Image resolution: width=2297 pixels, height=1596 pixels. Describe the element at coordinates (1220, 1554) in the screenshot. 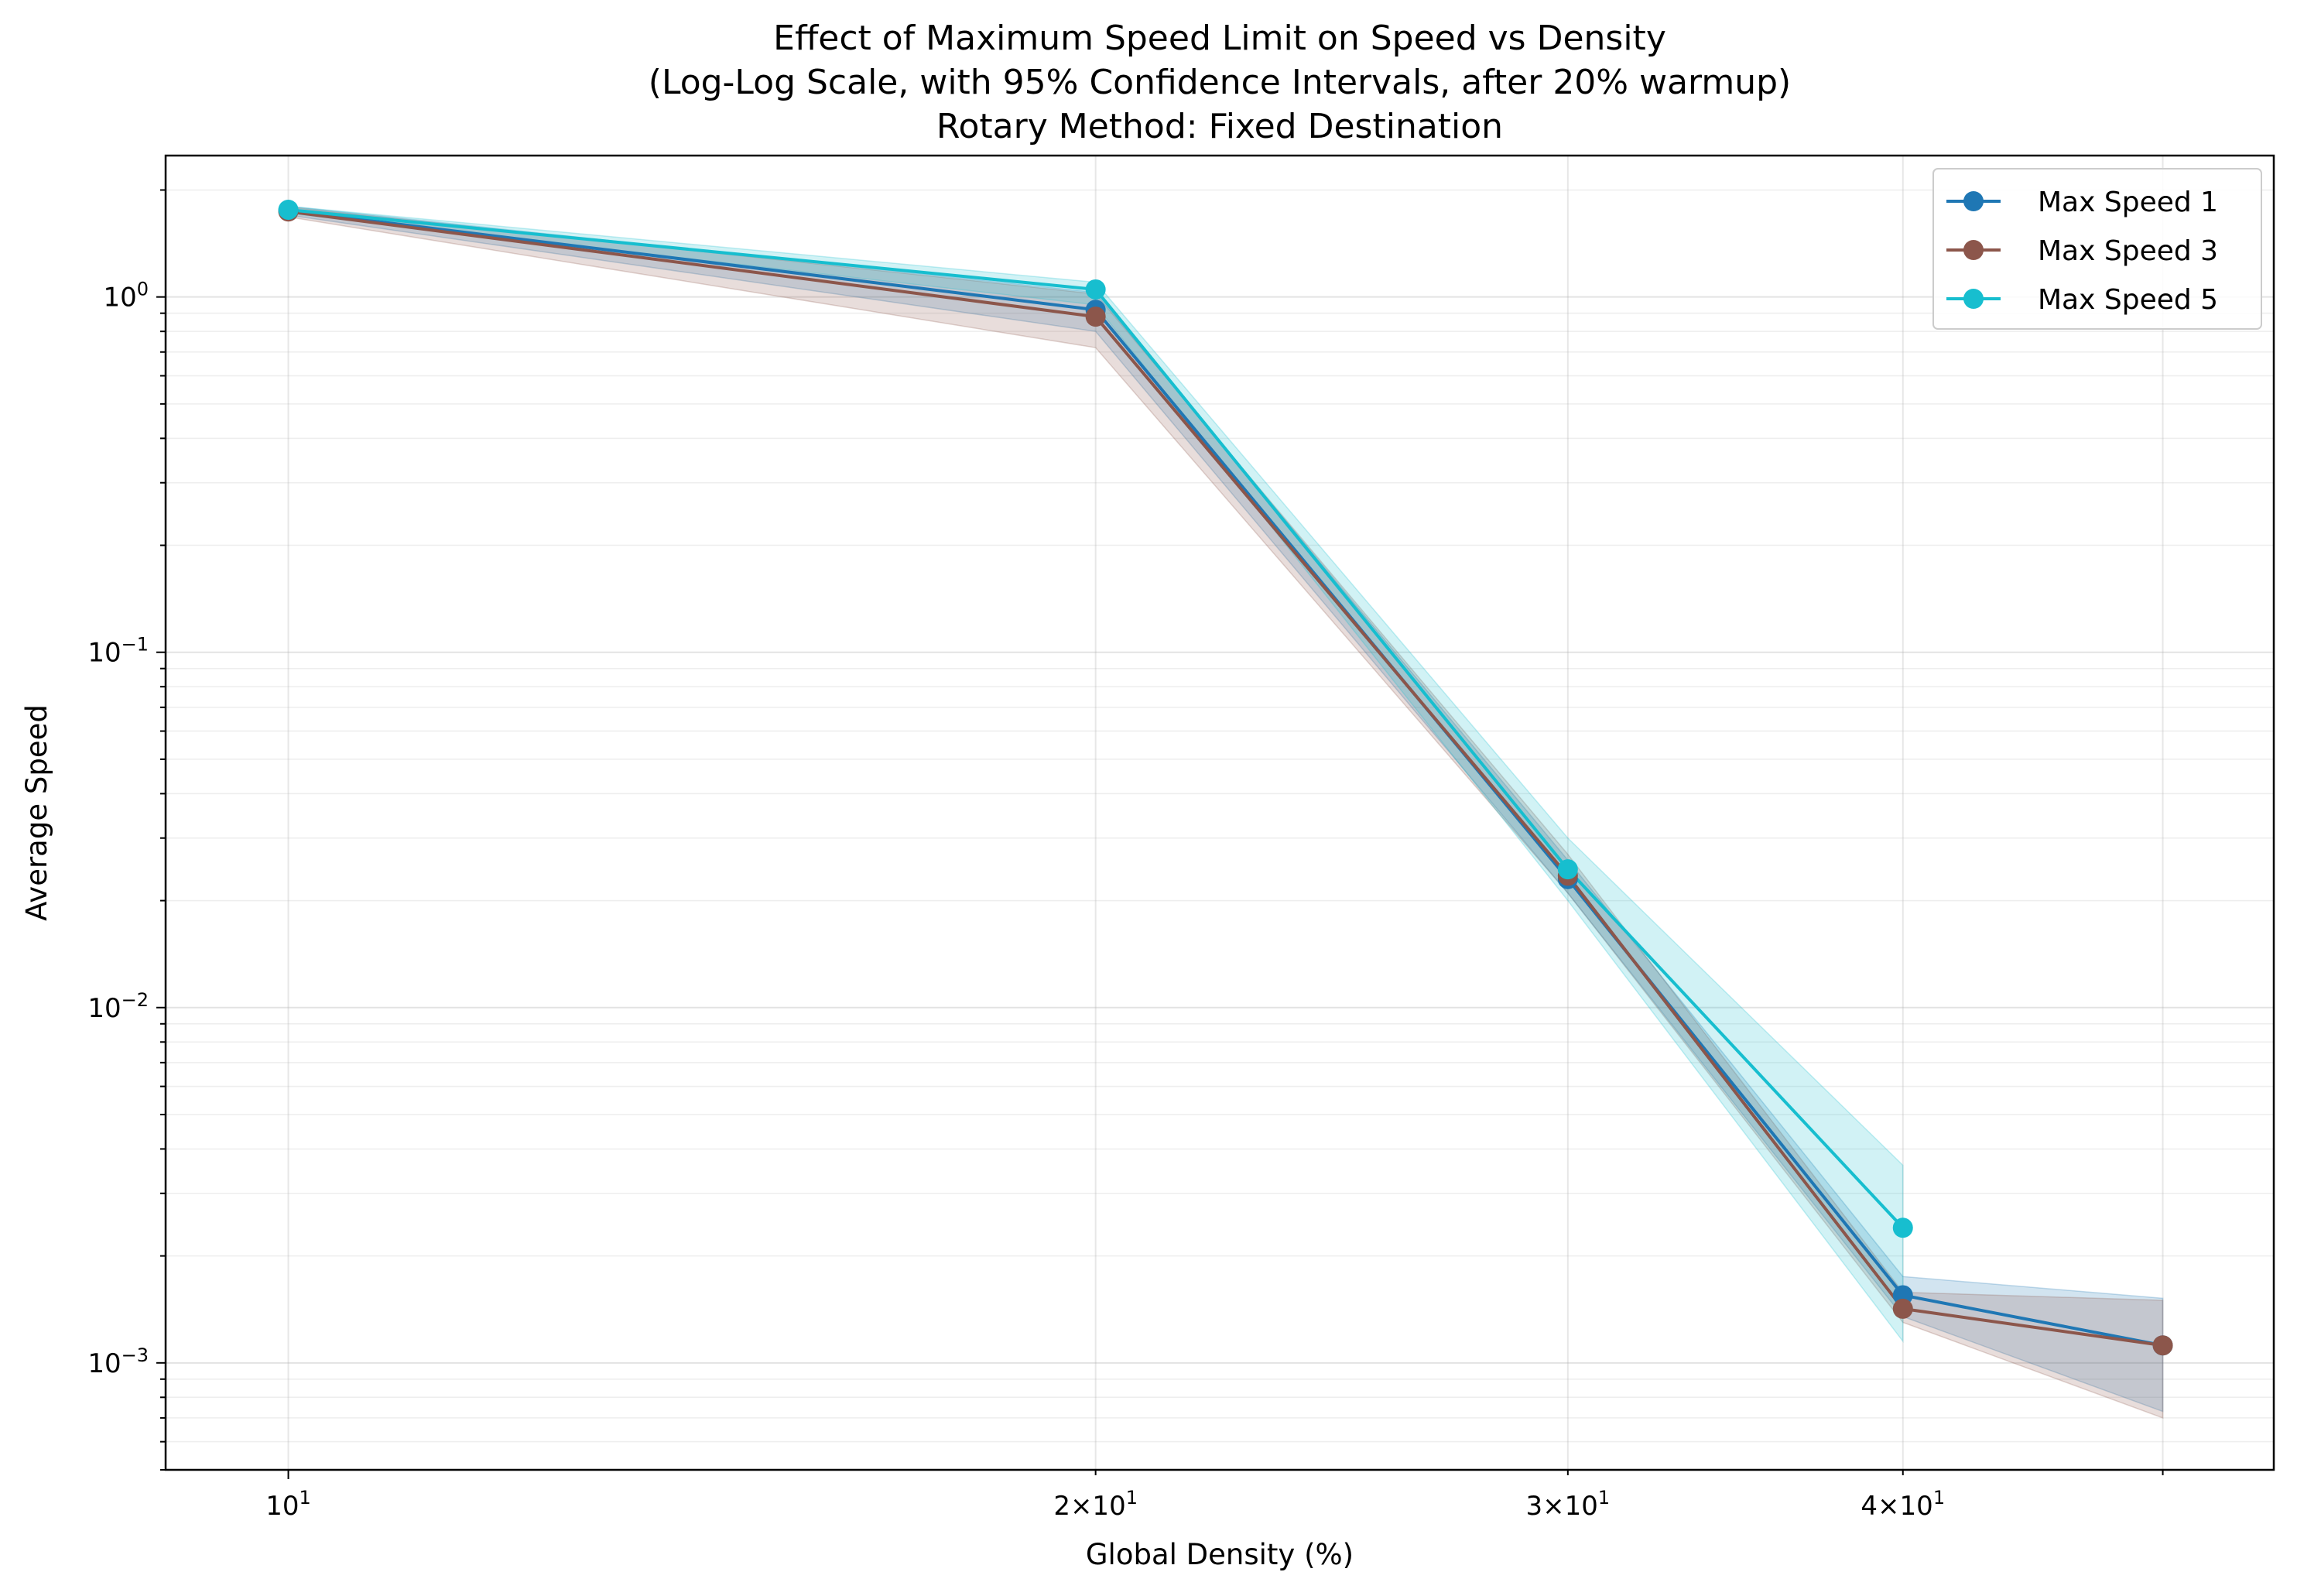

I see `x-axis-label: Global Density (%)` at that location.